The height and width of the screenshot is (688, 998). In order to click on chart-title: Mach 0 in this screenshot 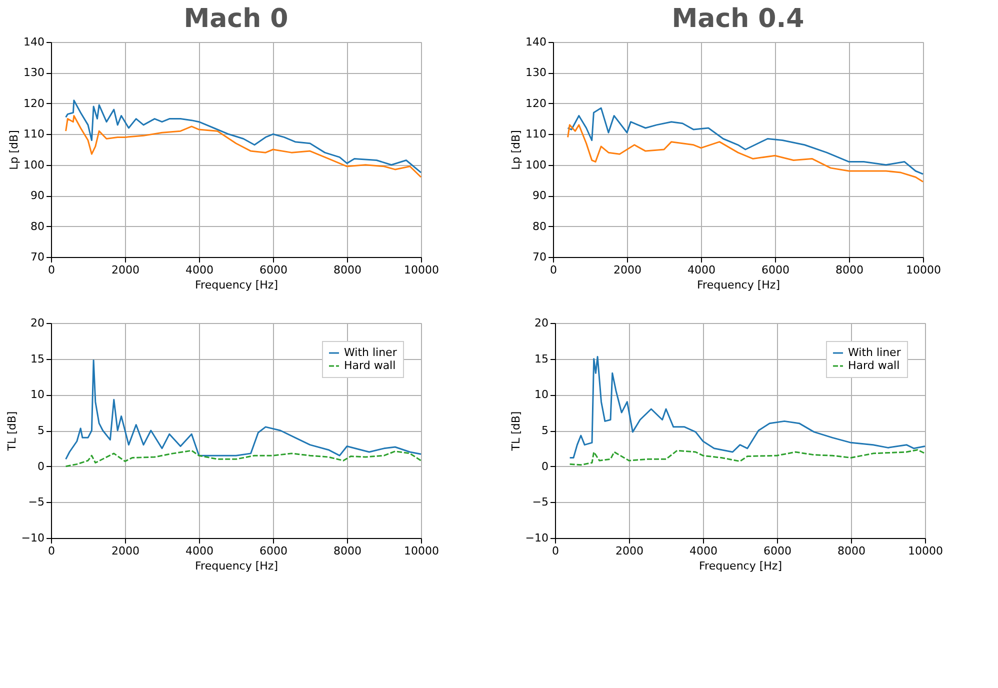, I will do `click(236, 19)`.